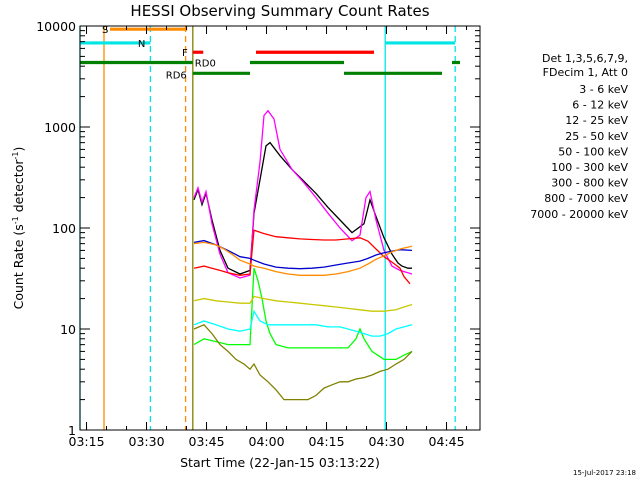 The height and width of the screenshot is (480, 640). What do you see at coordinates (387, 441) in the screenshot?
I see `x-tick-label-04-30: 04:30` at bounding box center [387, 441].